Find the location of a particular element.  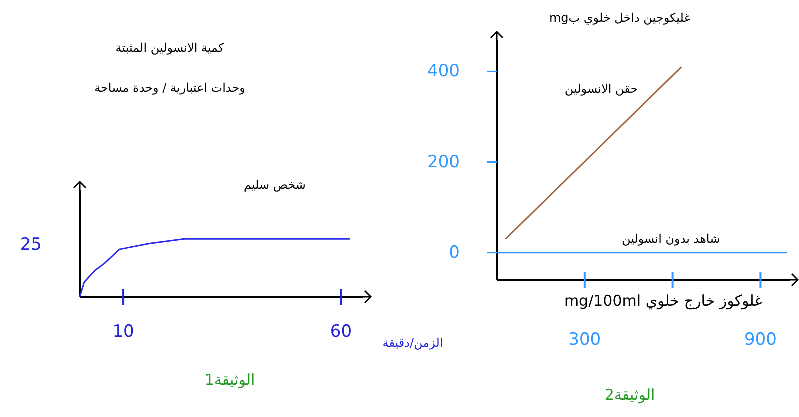

y-tick-label: 200 is located at coordinates (444, 162).